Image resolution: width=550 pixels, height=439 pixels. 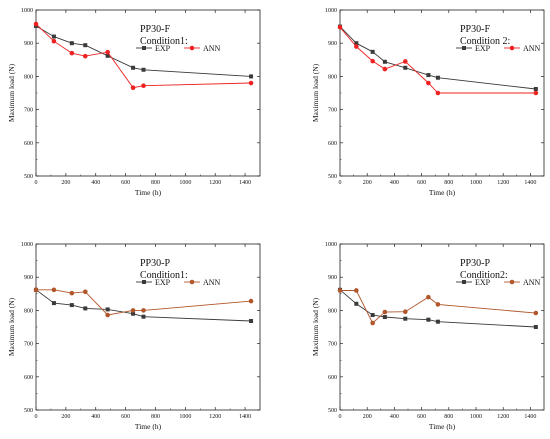 What do you see at coordinates (28, 378) in the screenshot?
I see `y-tick-label: 600` at bounding box center [28, 378].